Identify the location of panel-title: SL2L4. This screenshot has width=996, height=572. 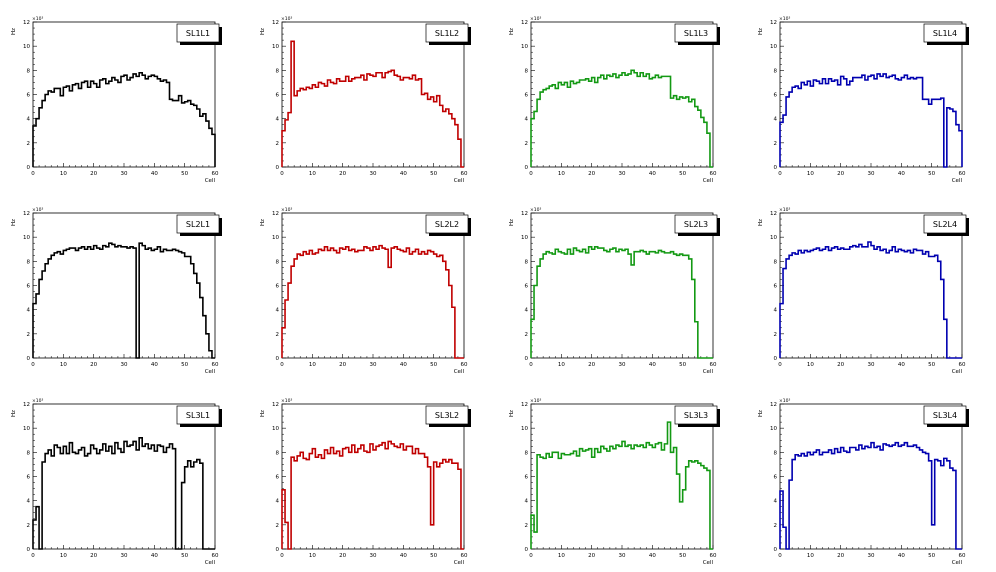
(945, 224).